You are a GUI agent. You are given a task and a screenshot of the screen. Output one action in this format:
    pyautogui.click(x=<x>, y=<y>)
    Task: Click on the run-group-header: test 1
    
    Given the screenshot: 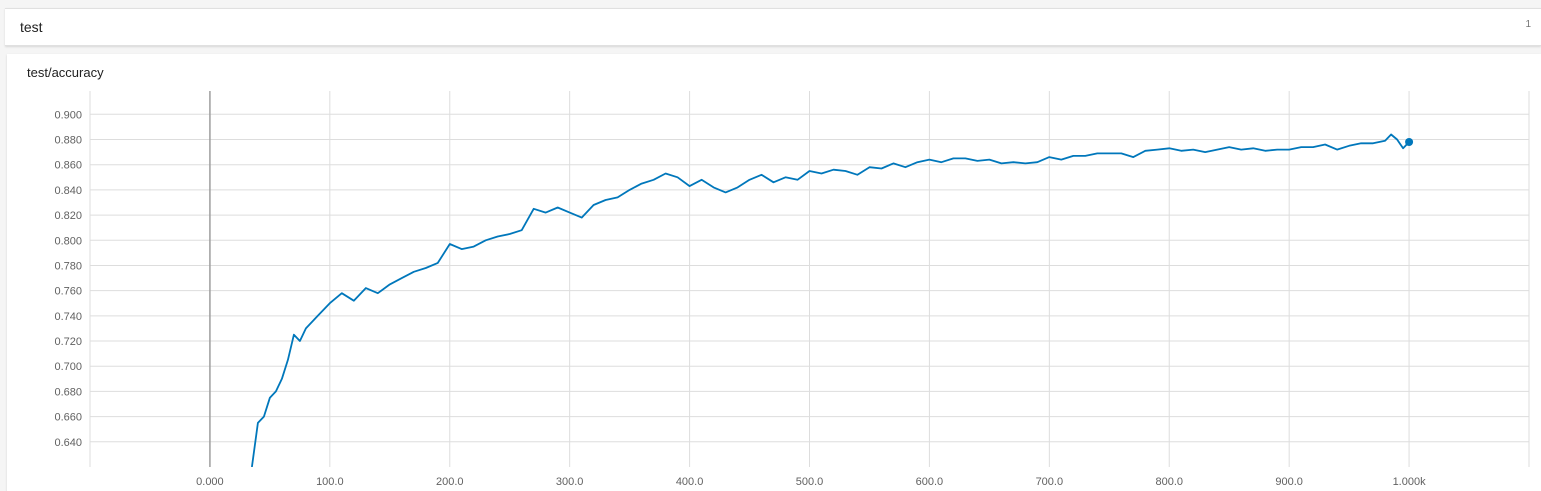 What is the action you would take?
    pyautogui.click(x=773, y=27)
    